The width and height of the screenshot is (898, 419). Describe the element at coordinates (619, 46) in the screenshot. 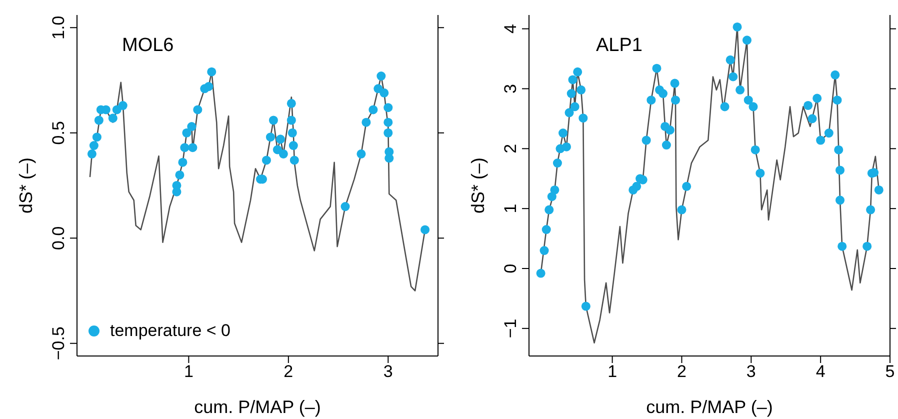

I see `text: ALP1` at that location.